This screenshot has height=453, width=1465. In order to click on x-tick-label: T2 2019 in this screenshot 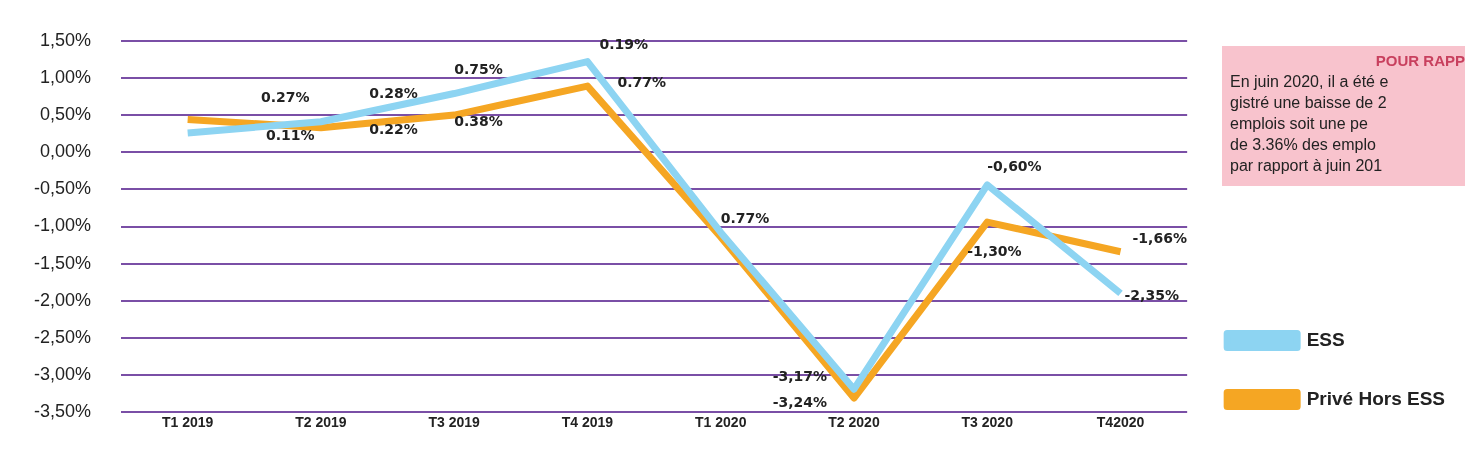, I will do `click(321, 422)`.